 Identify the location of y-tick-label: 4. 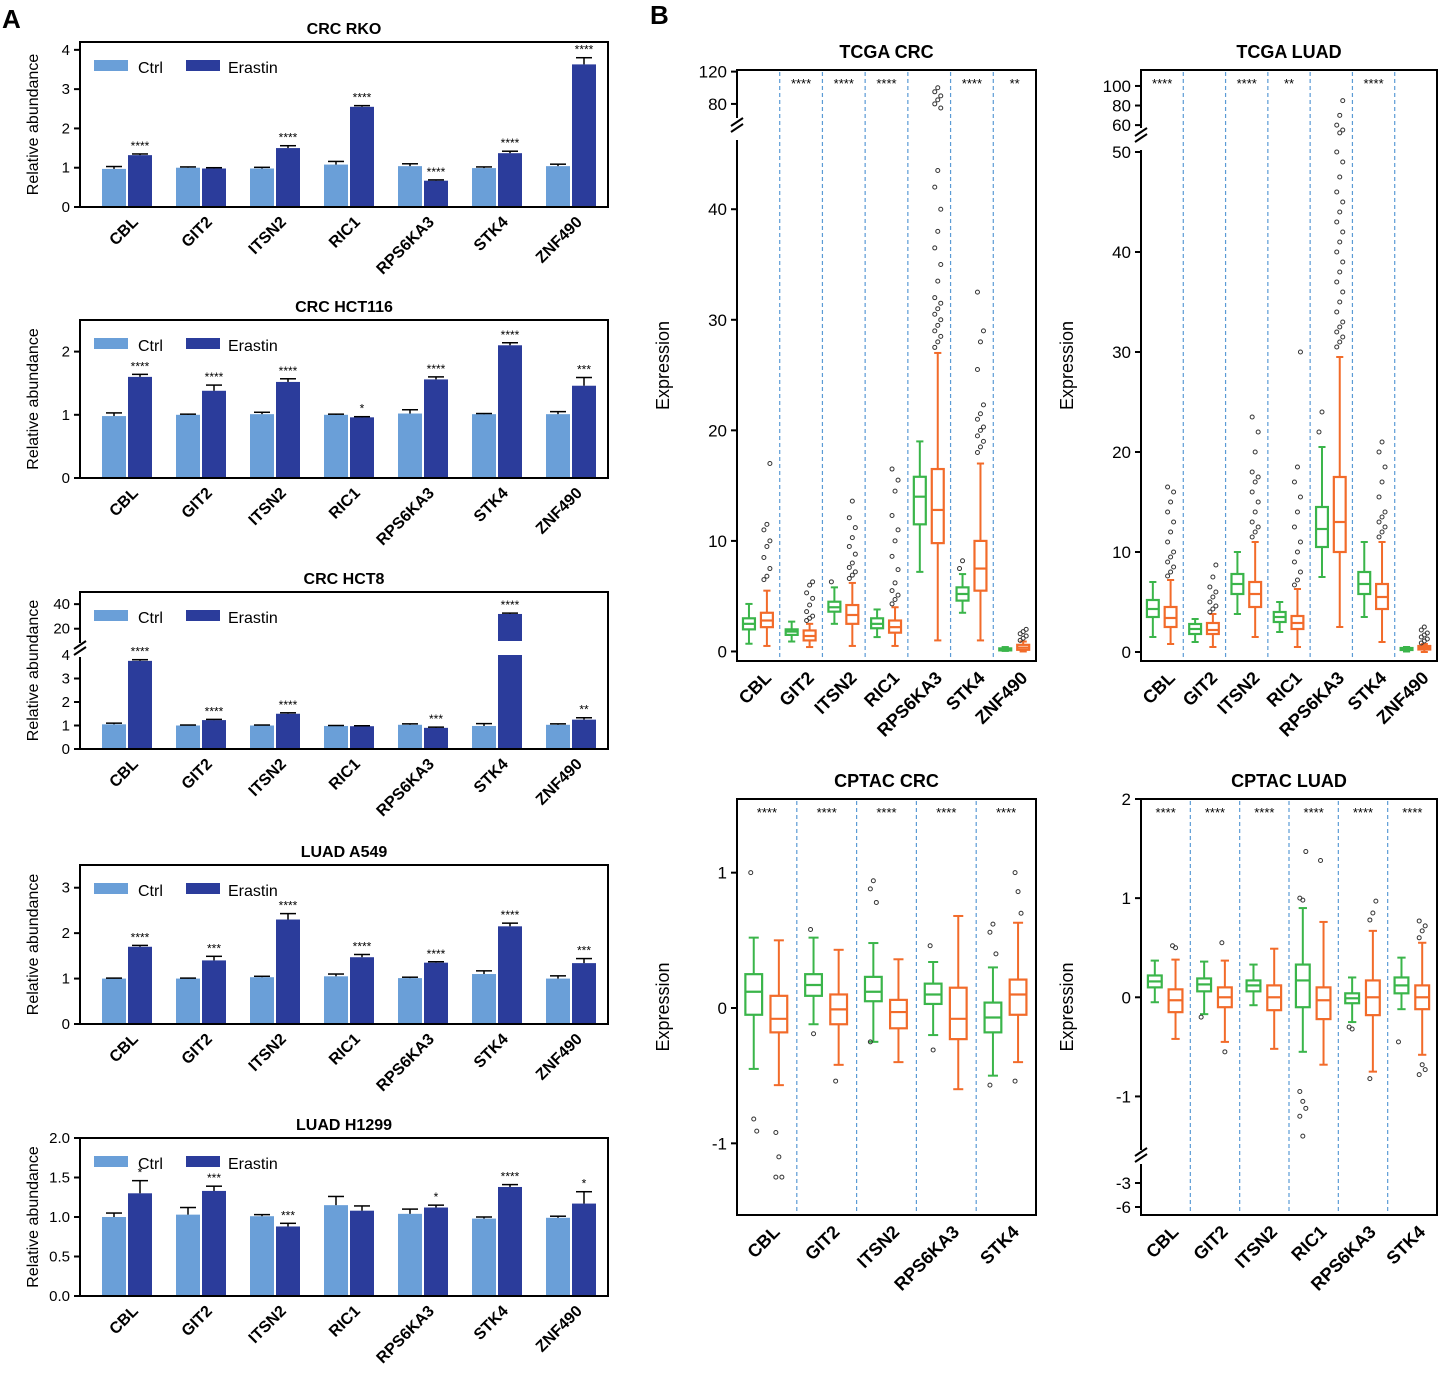
(66, 655).